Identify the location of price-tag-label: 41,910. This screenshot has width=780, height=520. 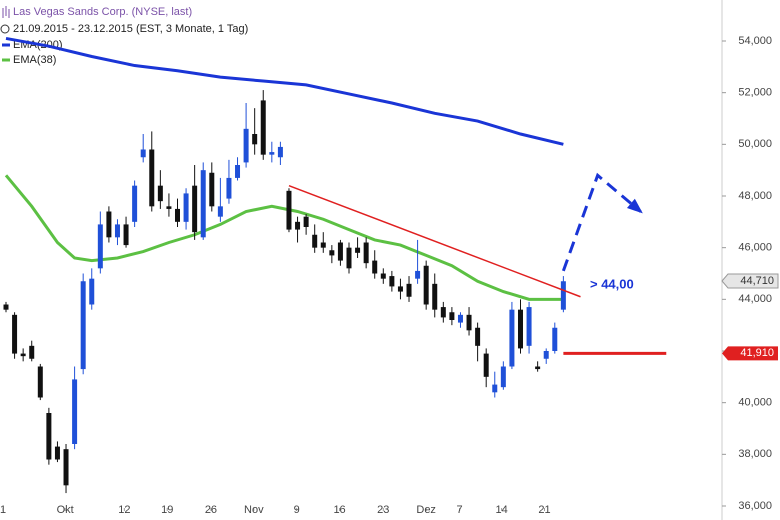
(757, 353).